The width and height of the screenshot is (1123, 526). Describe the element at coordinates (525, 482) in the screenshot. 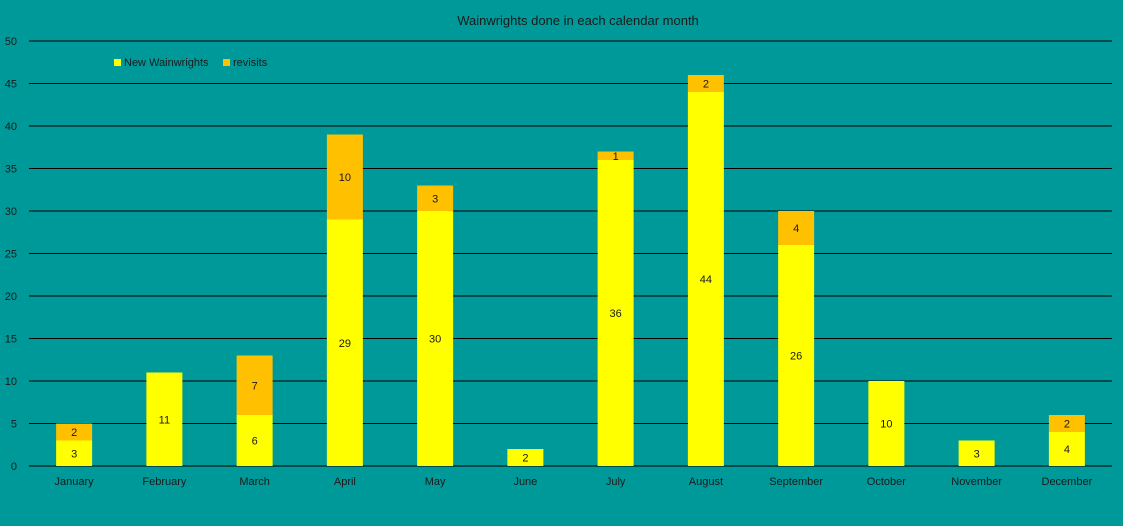

I see `x-tick-label: June` at that location.